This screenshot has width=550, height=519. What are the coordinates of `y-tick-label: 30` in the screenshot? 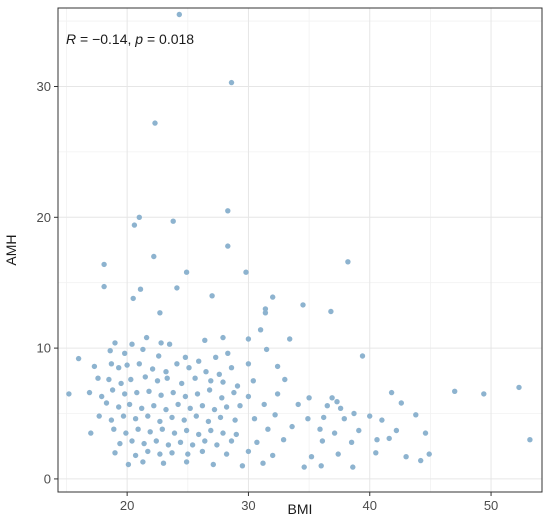 It's located at (44, 86).